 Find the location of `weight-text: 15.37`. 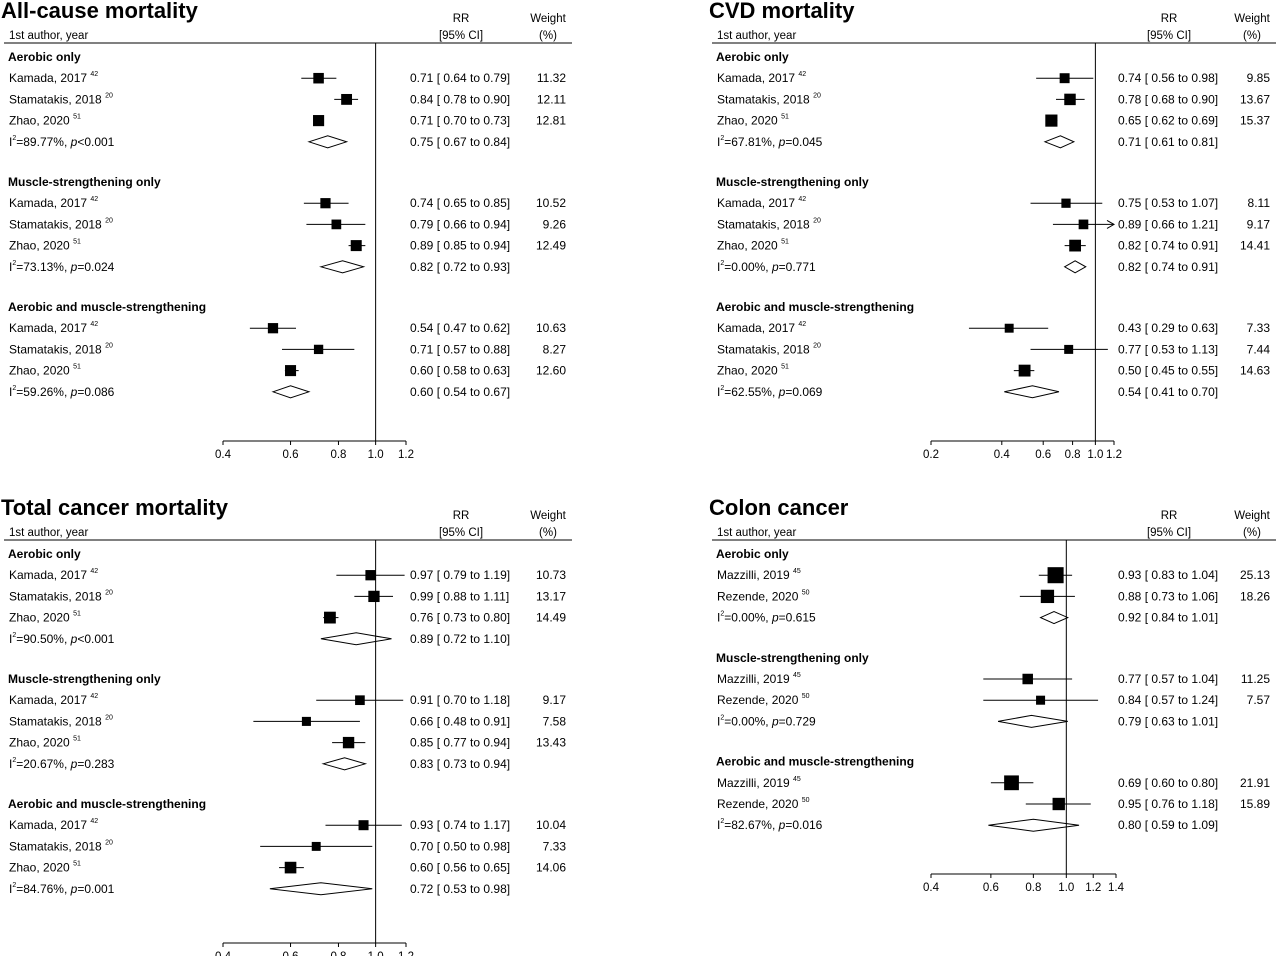

weight-text: 15.37 is located at coordinates (1255, 121).